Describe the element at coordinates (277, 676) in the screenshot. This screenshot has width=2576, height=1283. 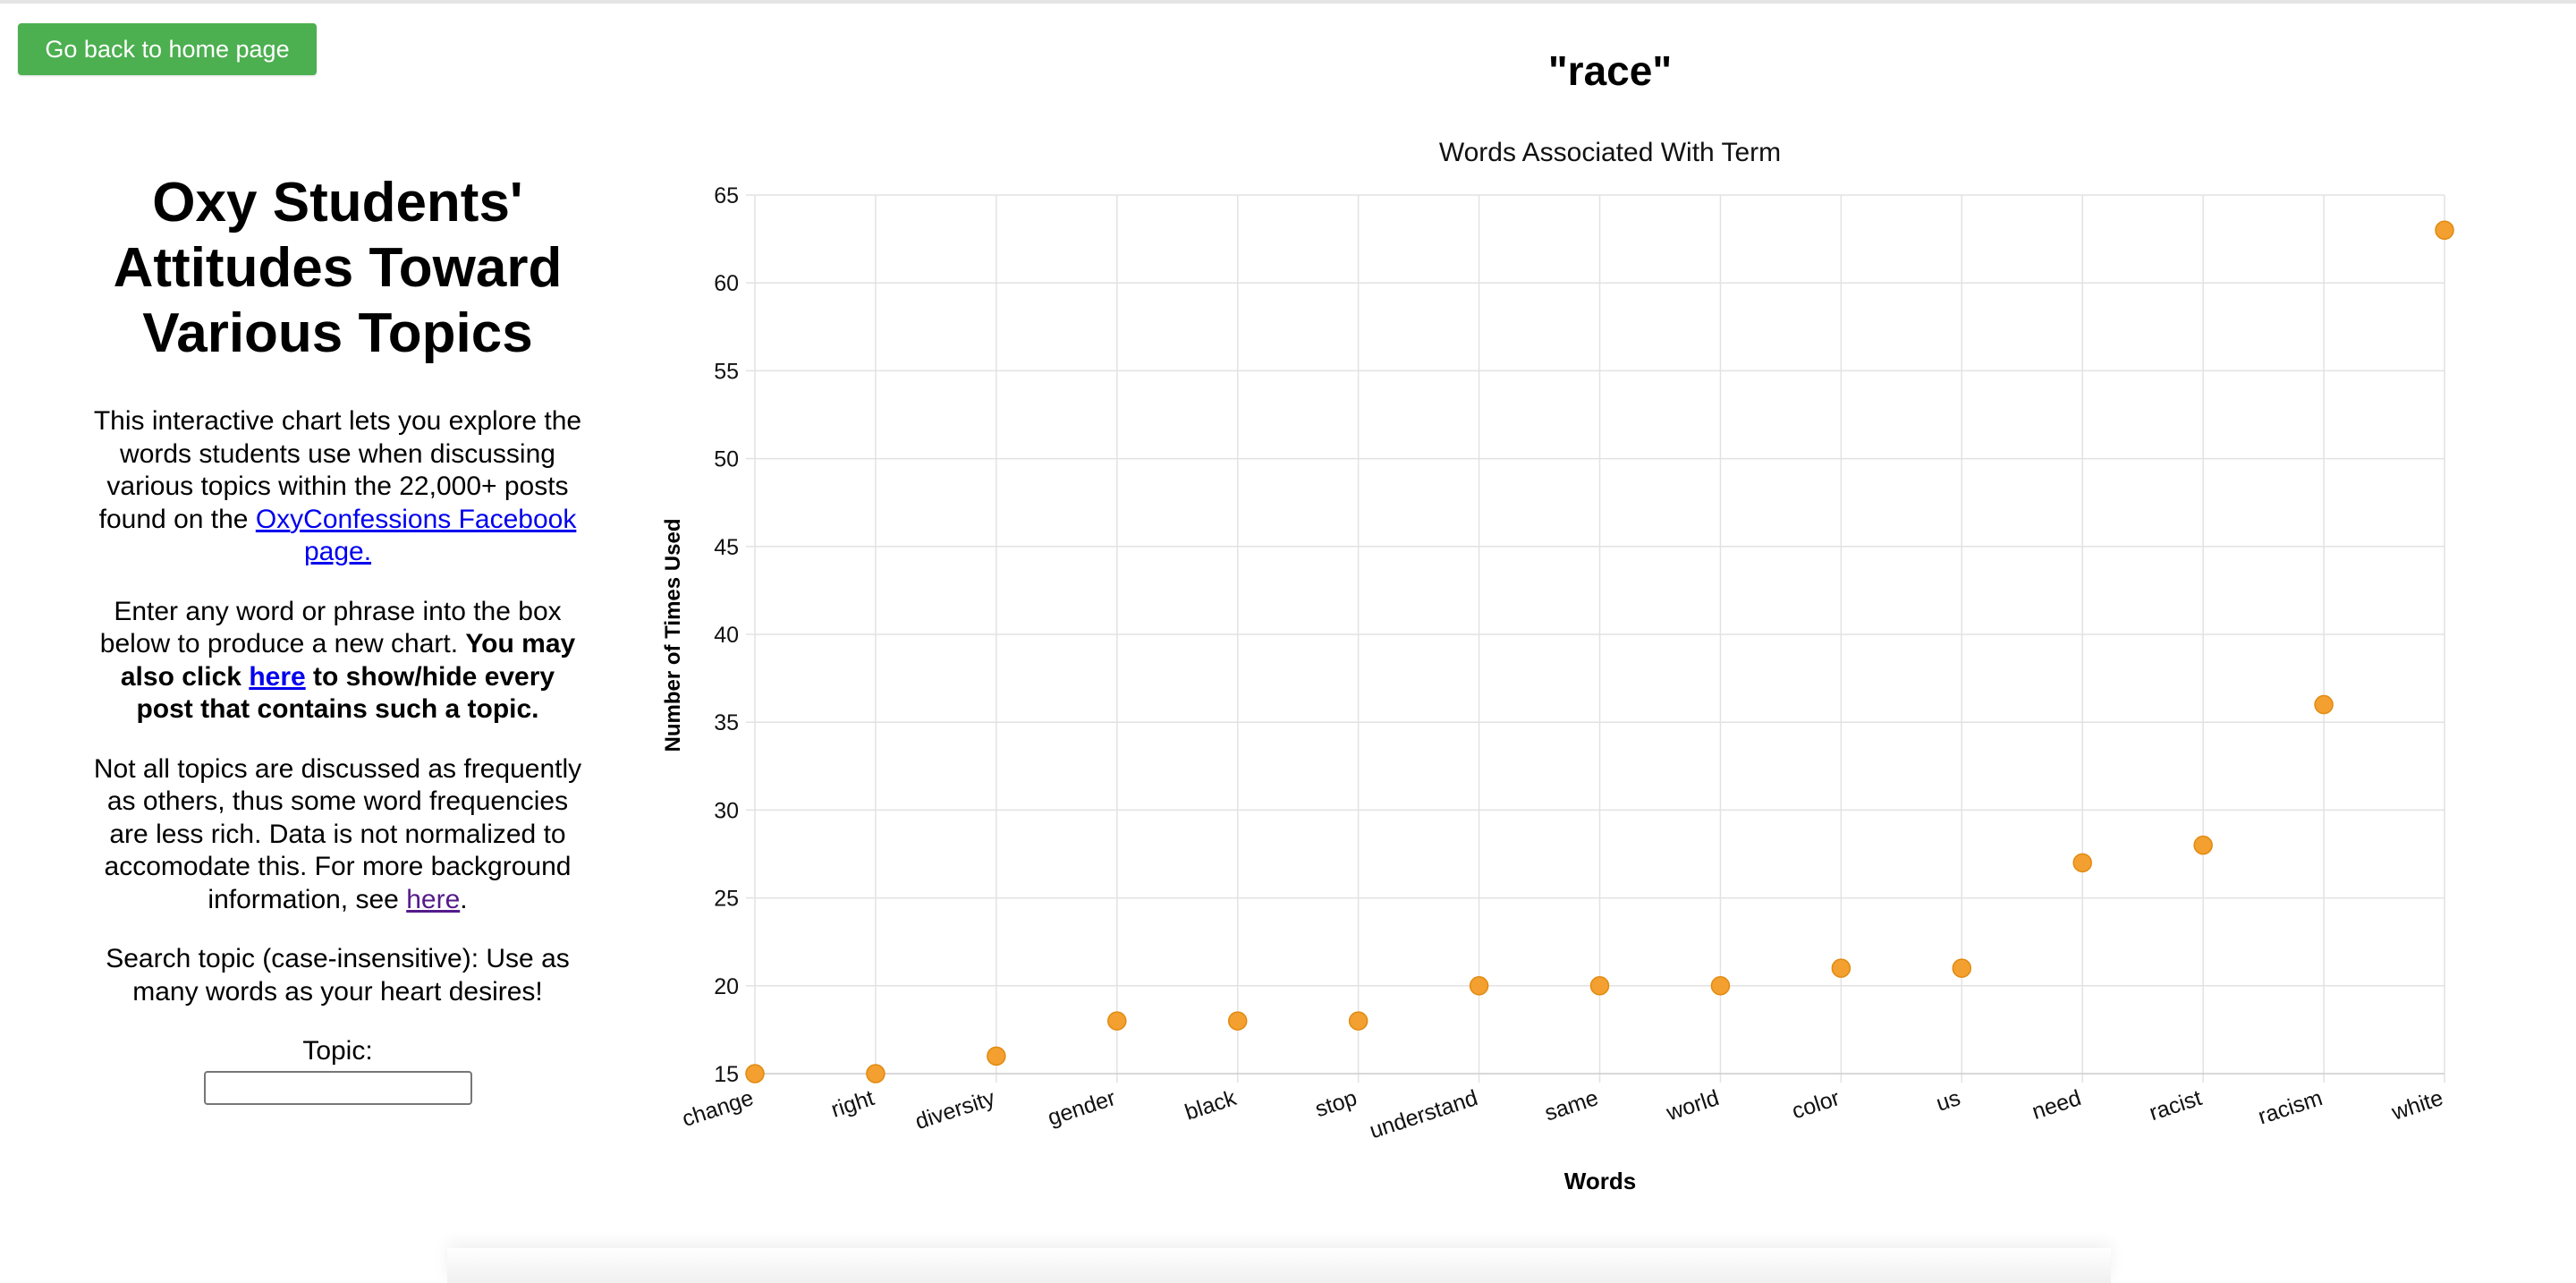
I see `toggle-posts-link: here` at that location.